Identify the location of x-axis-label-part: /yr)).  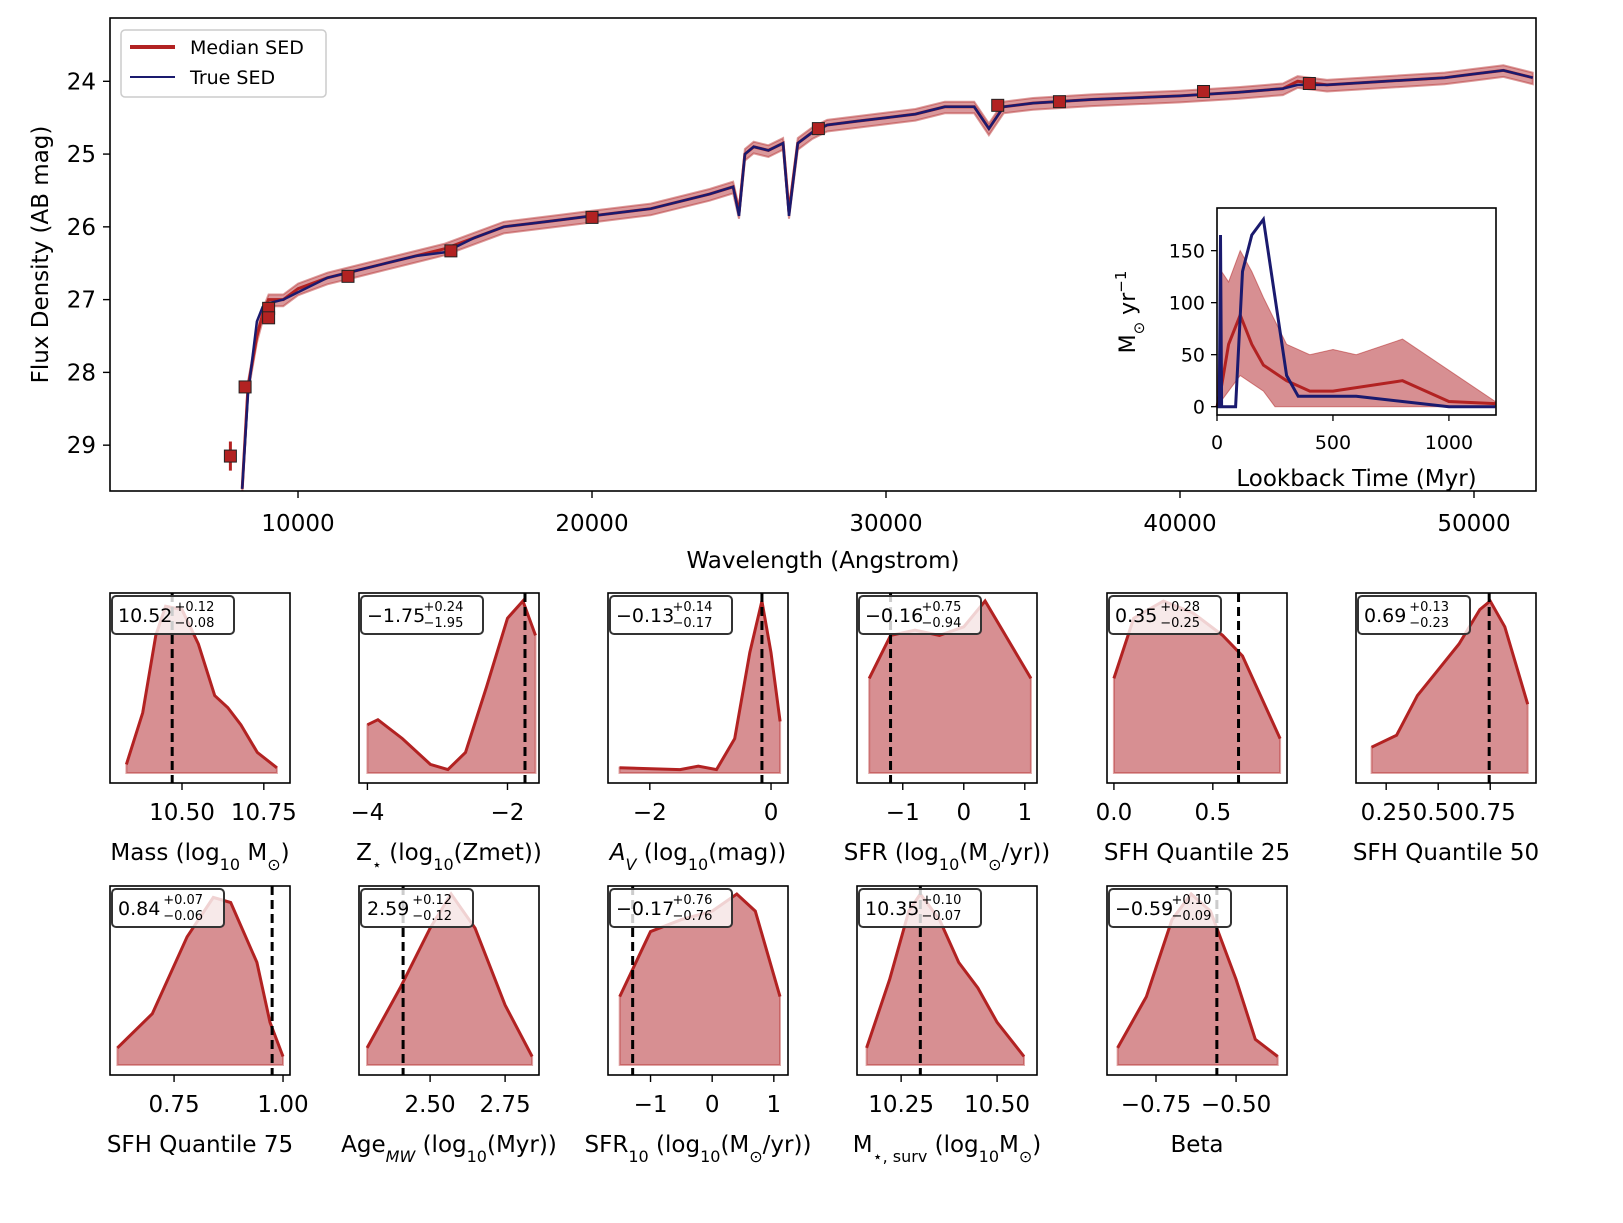
(787, 1145).